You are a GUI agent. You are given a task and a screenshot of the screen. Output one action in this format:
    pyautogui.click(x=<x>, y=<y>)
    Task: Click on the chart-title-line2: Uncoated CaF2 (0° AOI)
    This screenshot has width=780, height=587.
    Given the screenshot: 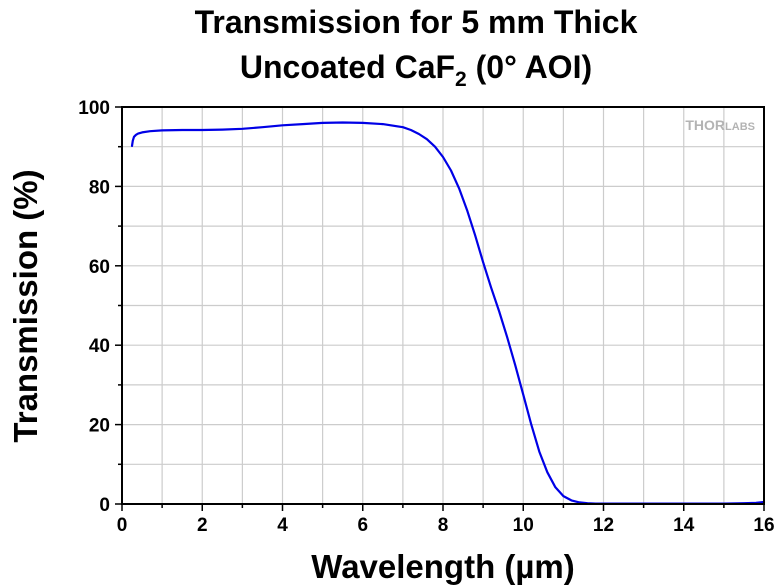 What is the action you would take?
    pyautogui.click(x=416, y=70)
    